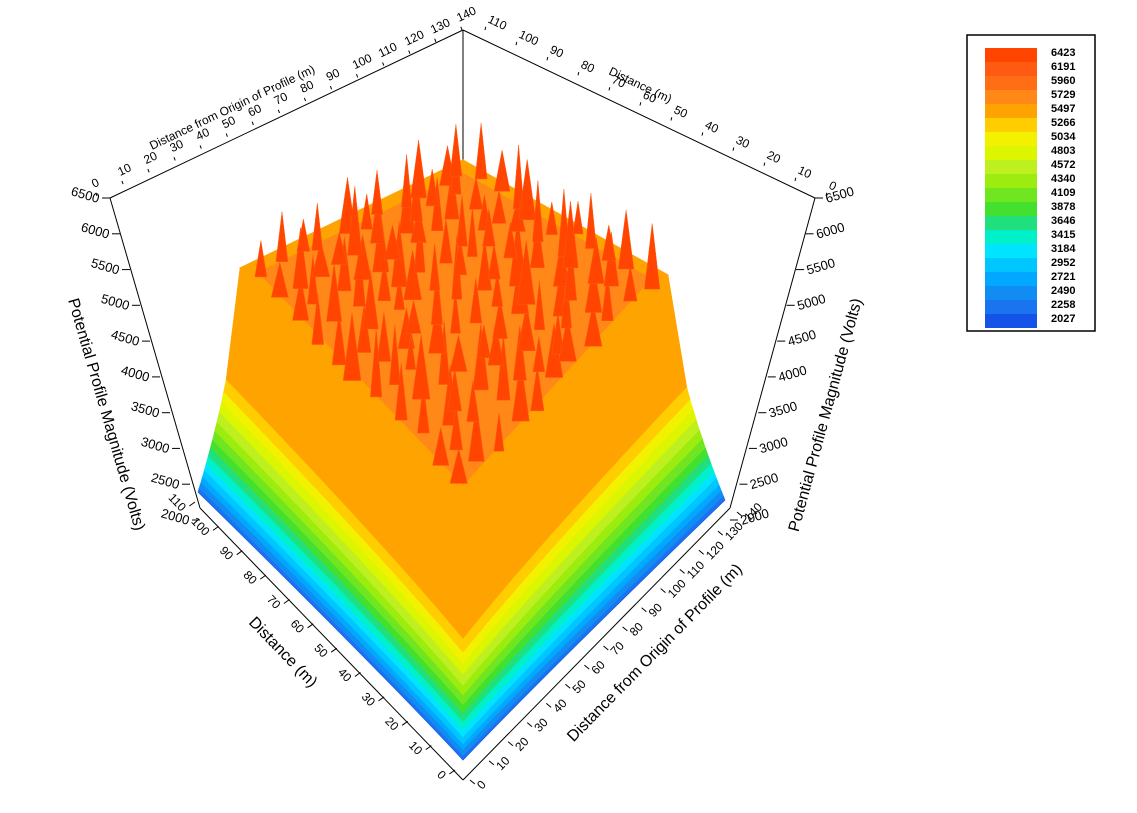  What do you see at coordinates (774, 445) in the screenshot?
I see `z-axis-right-tick-label: 3000` at bounding box center [774, 445].